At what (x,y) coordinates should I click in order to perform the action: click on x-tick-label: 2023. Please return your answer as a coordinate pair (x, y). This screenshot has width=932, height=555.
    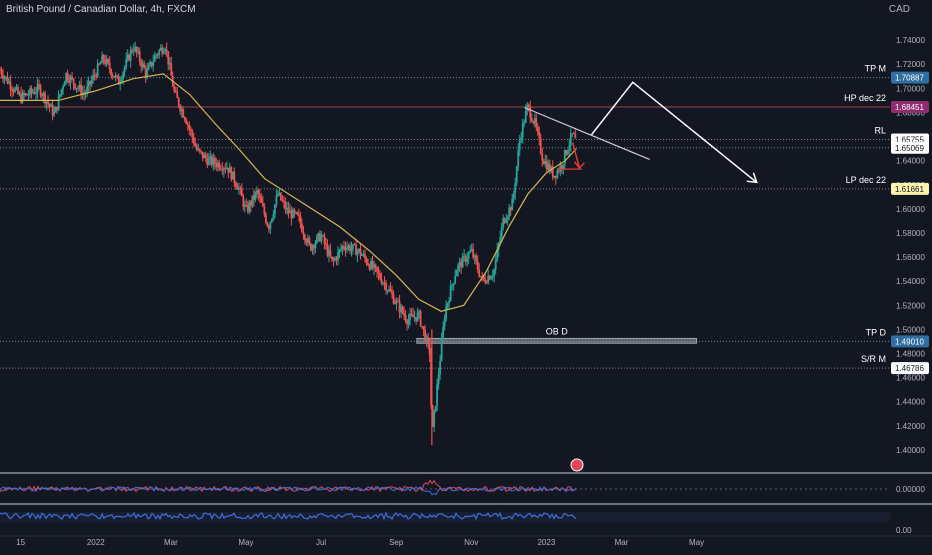
    Looking at the image, I should click on (546, 542).